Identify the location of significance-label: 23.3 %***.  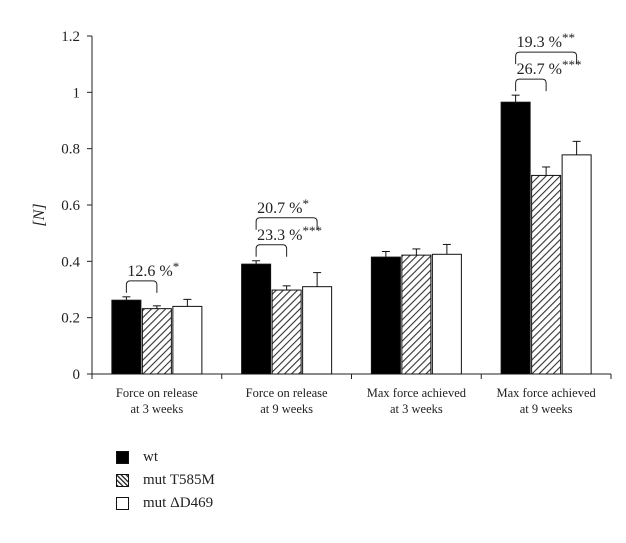
(289, 233).